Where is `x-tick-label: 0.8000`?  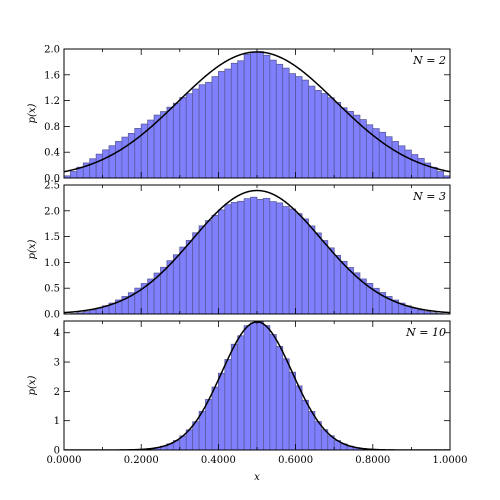
x-tick-label: 0.8000 is located at coordinates (372, 460).